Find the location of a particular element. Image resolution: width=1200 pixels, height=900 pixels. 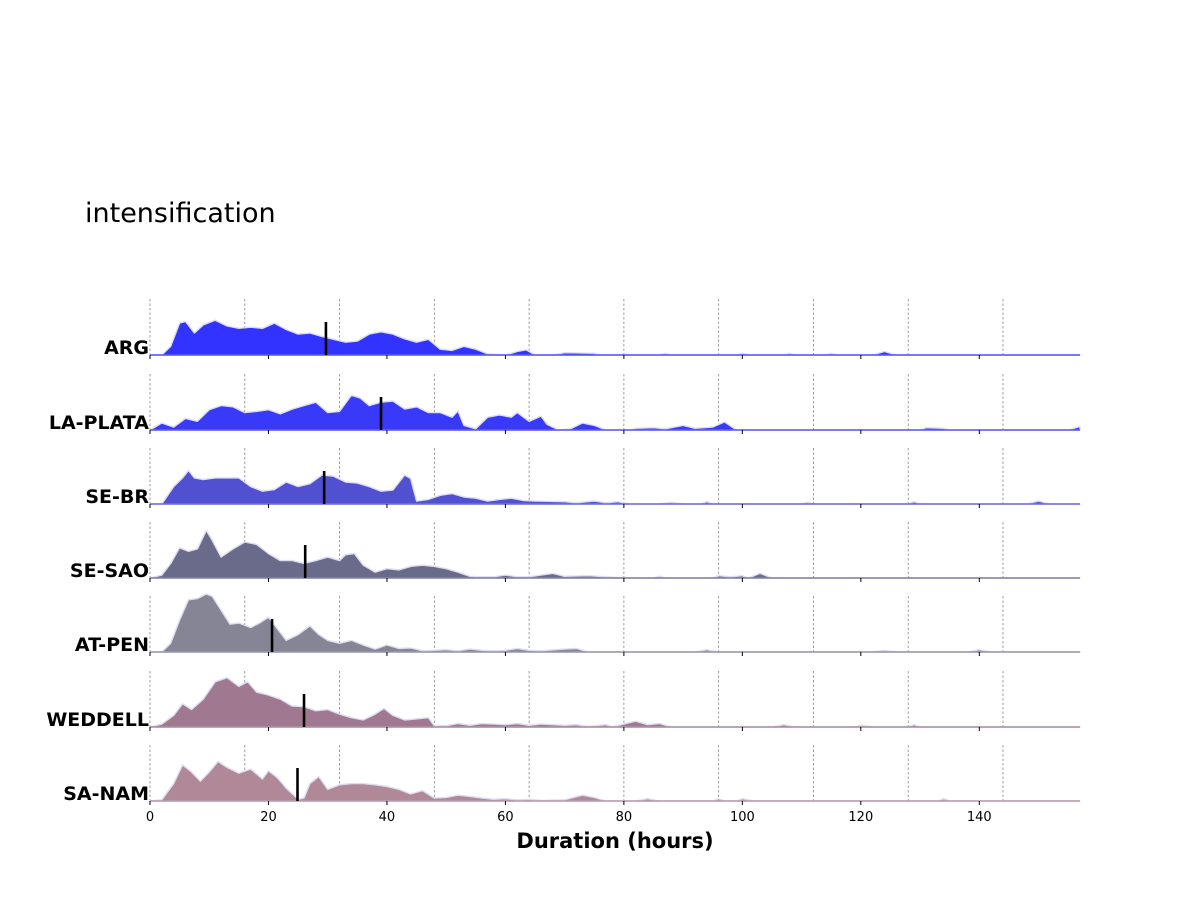

row-label-la-plata: LA-PLATA is located at coordinates (99, 423).